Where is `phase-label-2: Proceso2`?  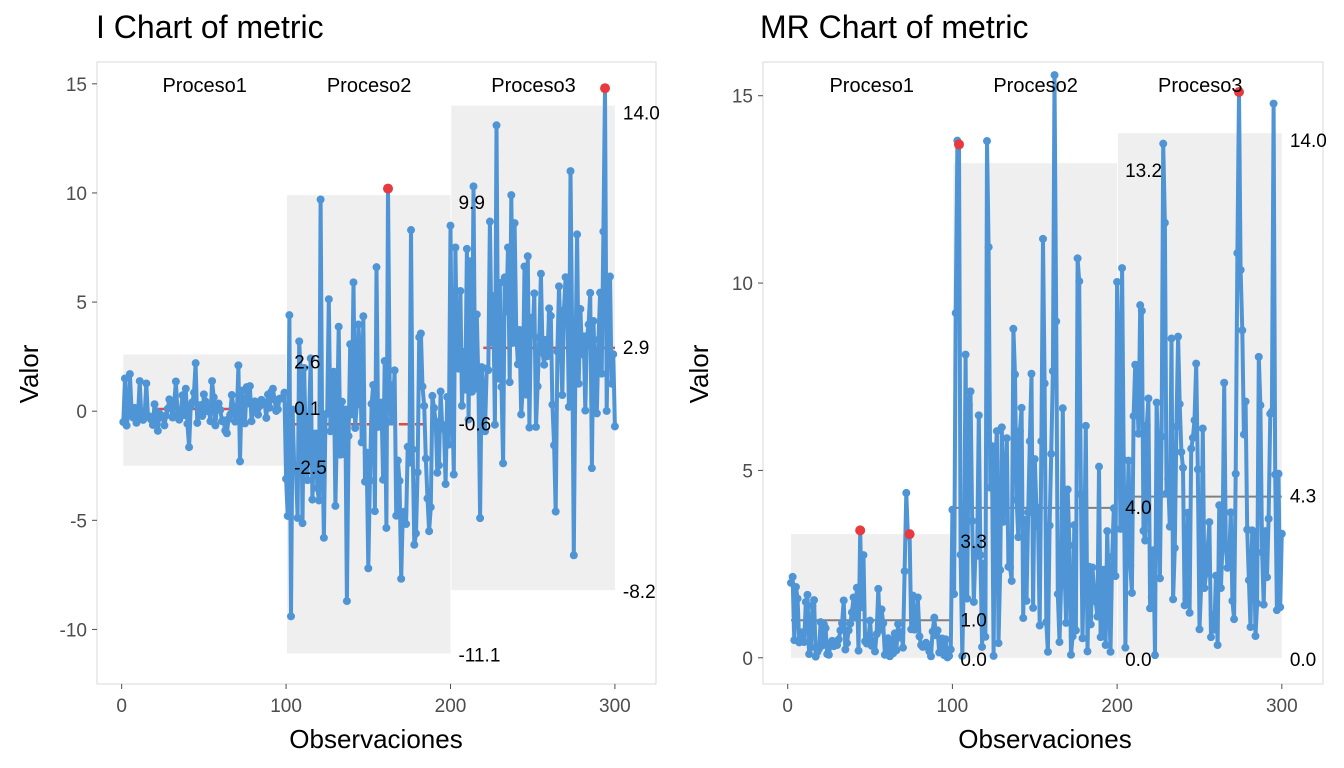 phase-label-2: Proceso2 is located at coordinates (369, 86).